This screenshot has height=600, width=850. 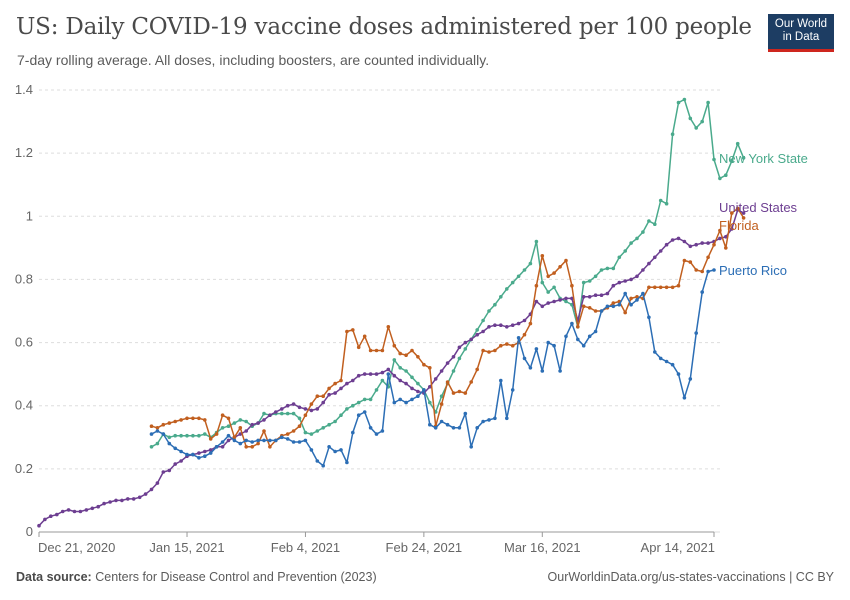 I want to click on owid-logo: Our World in Data, so click(x=801, y=33).